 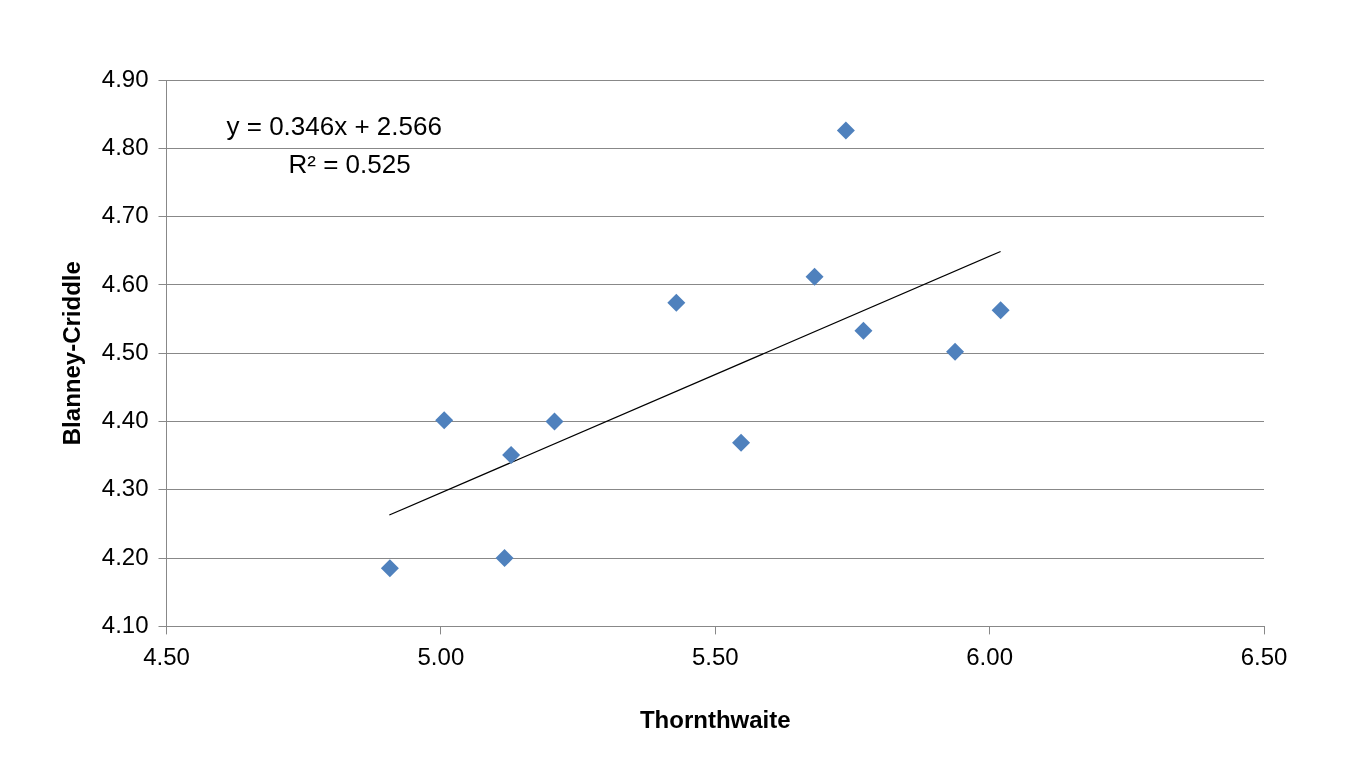 I want to click on x-tick-label: 6.50, so click(x=1264, y=657).